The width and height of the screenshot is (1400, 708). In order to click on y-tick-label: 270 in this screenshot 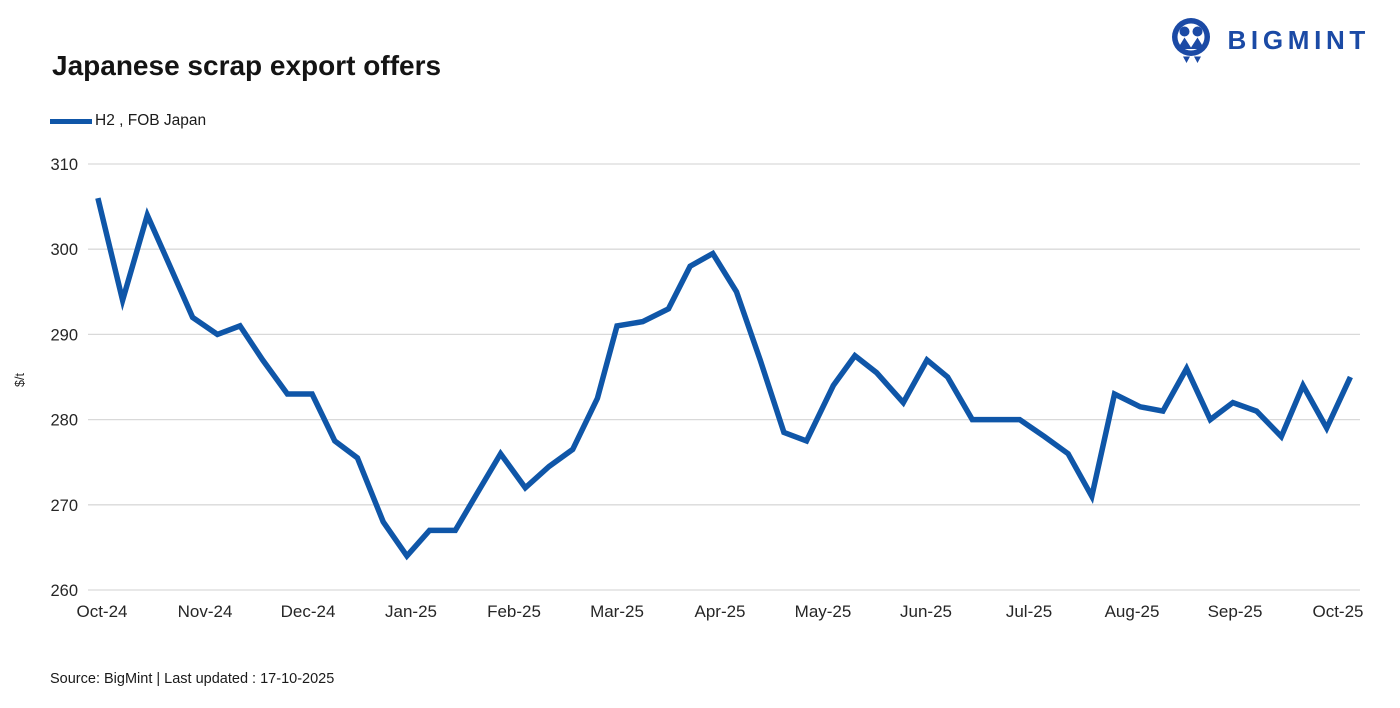, I will do `click(64, 506)`.